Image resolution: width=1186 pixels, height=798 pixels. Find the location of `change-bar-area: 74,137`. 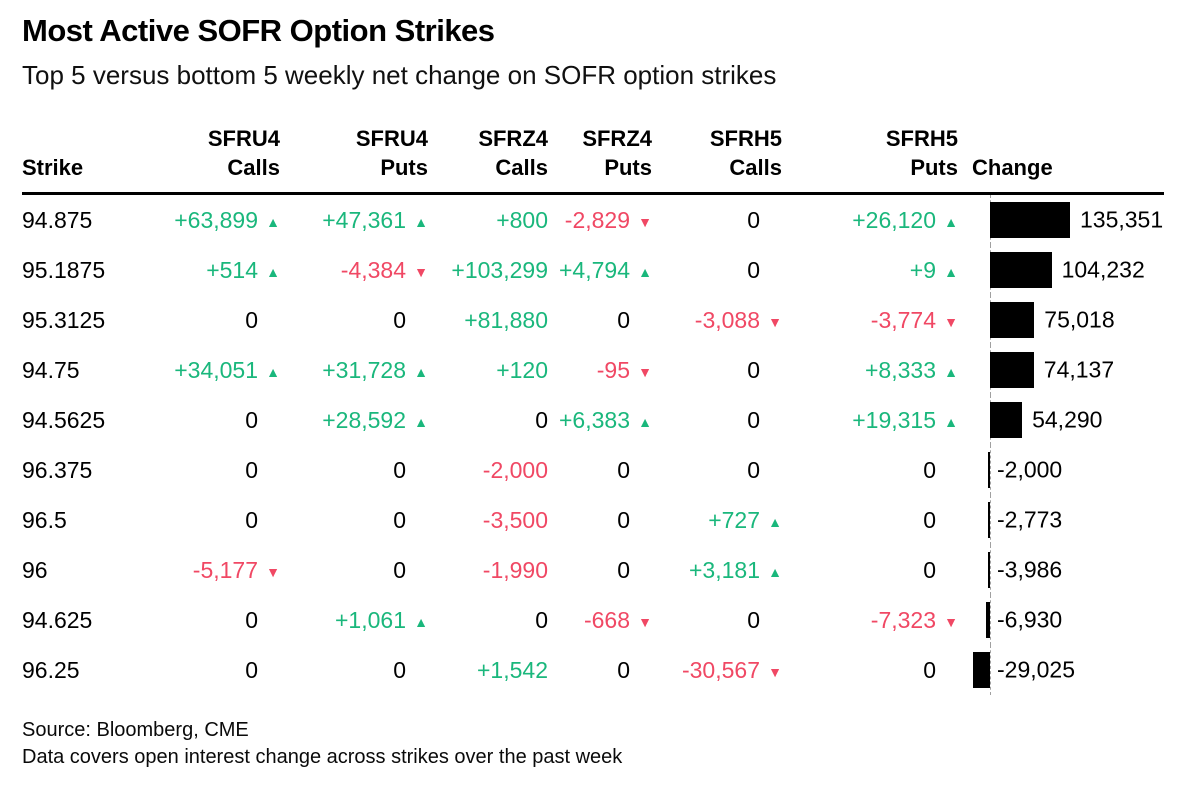

change-bar-area: 74,137 is located at coordinates (1061, 370).